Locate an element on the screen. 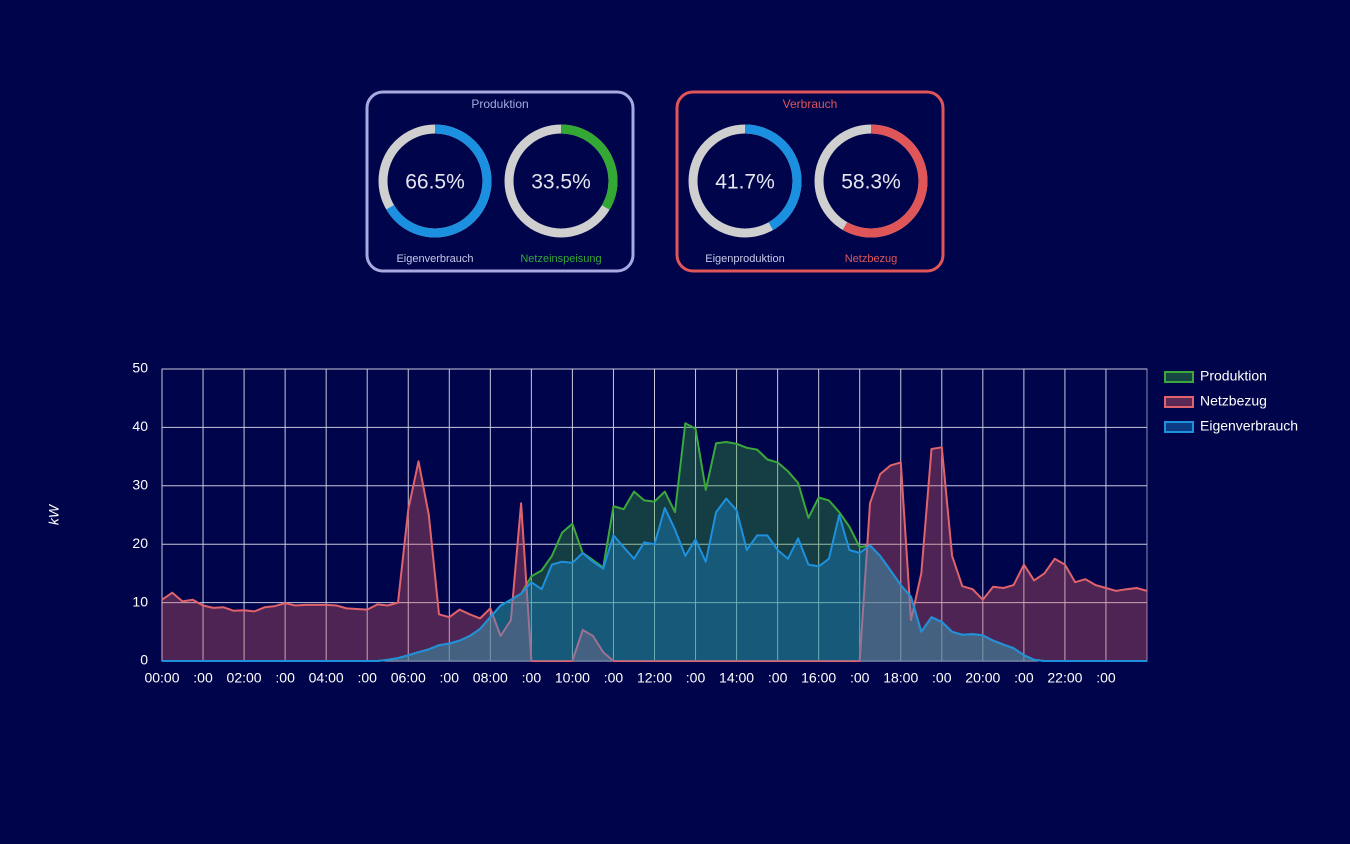 The height and width of the screenshot is (844, 1350). gauge-label: Eigenverbrauch is located at coordinates (434, 259).